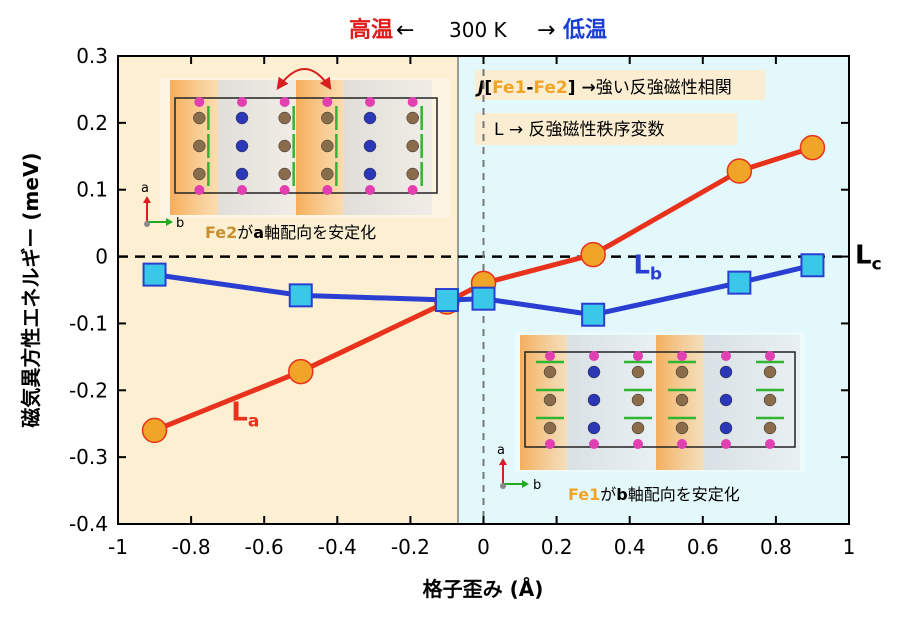 Image resolution: width=910 pixels, height=622 pixels. Describe the element at coordinates (849, 547) in the screenshot. I see `x-tick-label: 1` at that location.